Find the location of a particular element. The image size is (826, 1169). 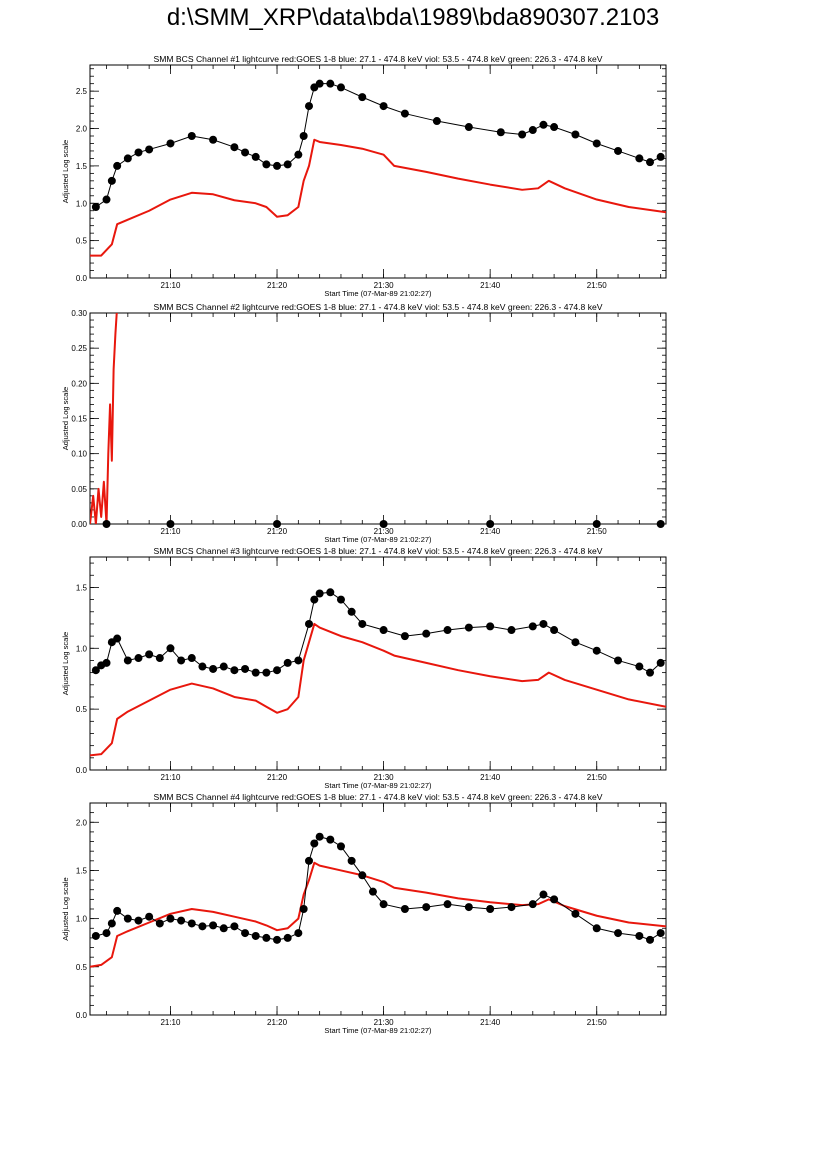

x-axis-label: Start Time (07-Mar-89 21:02:27) is located at coordinates (378, 785).